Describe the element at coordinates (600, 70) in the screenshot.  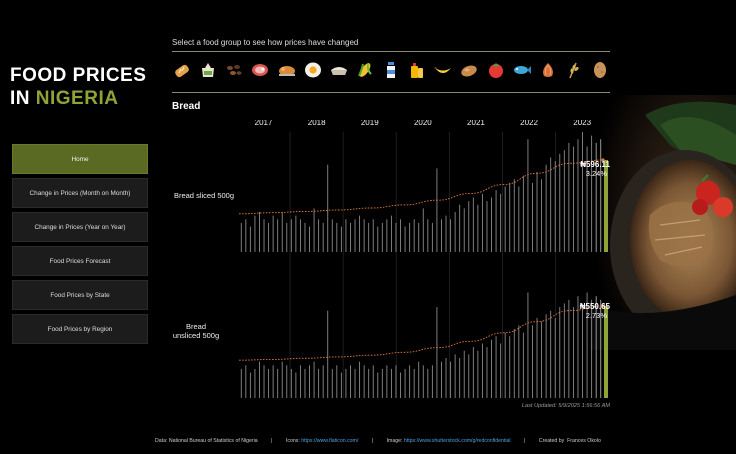
I see `potato-icon` at that location.